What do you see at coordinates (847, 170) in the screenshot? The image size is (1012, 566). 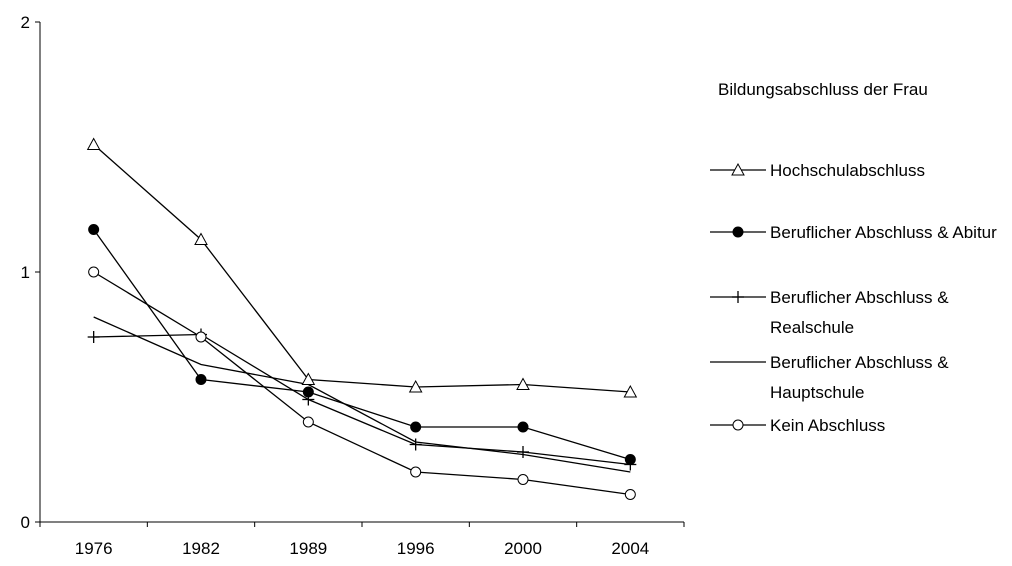 I see `legend-label: Hochschulabschluss` at bounding box center [847, 170].